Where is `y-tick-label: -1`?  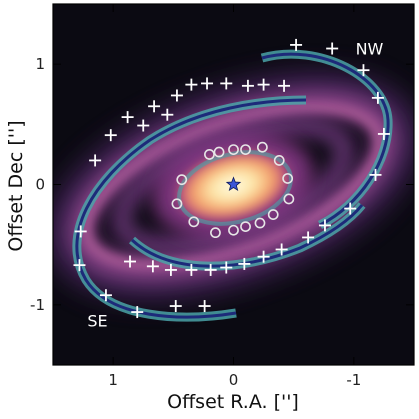 y-tick-label: -1 is located at coordinates (37, 305).